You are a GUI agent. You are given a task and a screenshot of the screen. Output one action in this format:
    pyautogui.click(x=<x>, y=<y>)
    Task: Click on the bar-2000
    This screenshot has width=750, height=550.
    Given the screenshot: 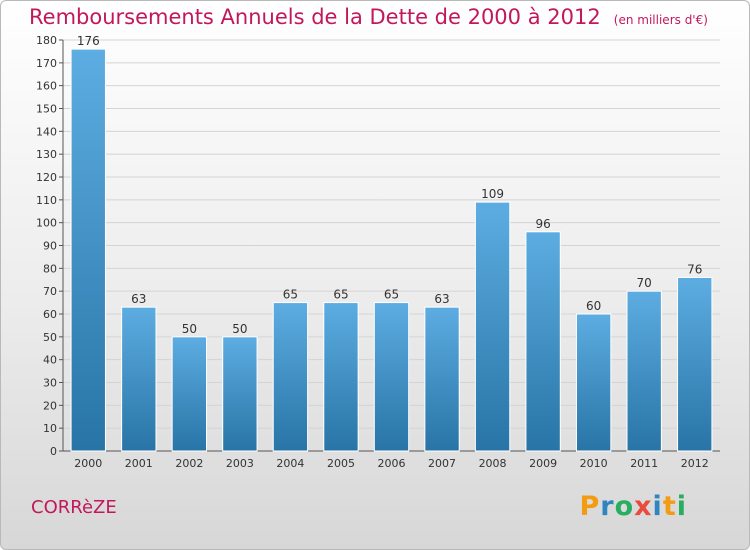 What is the action you would take?
    pyautogui.click(x=88, y=250)
    